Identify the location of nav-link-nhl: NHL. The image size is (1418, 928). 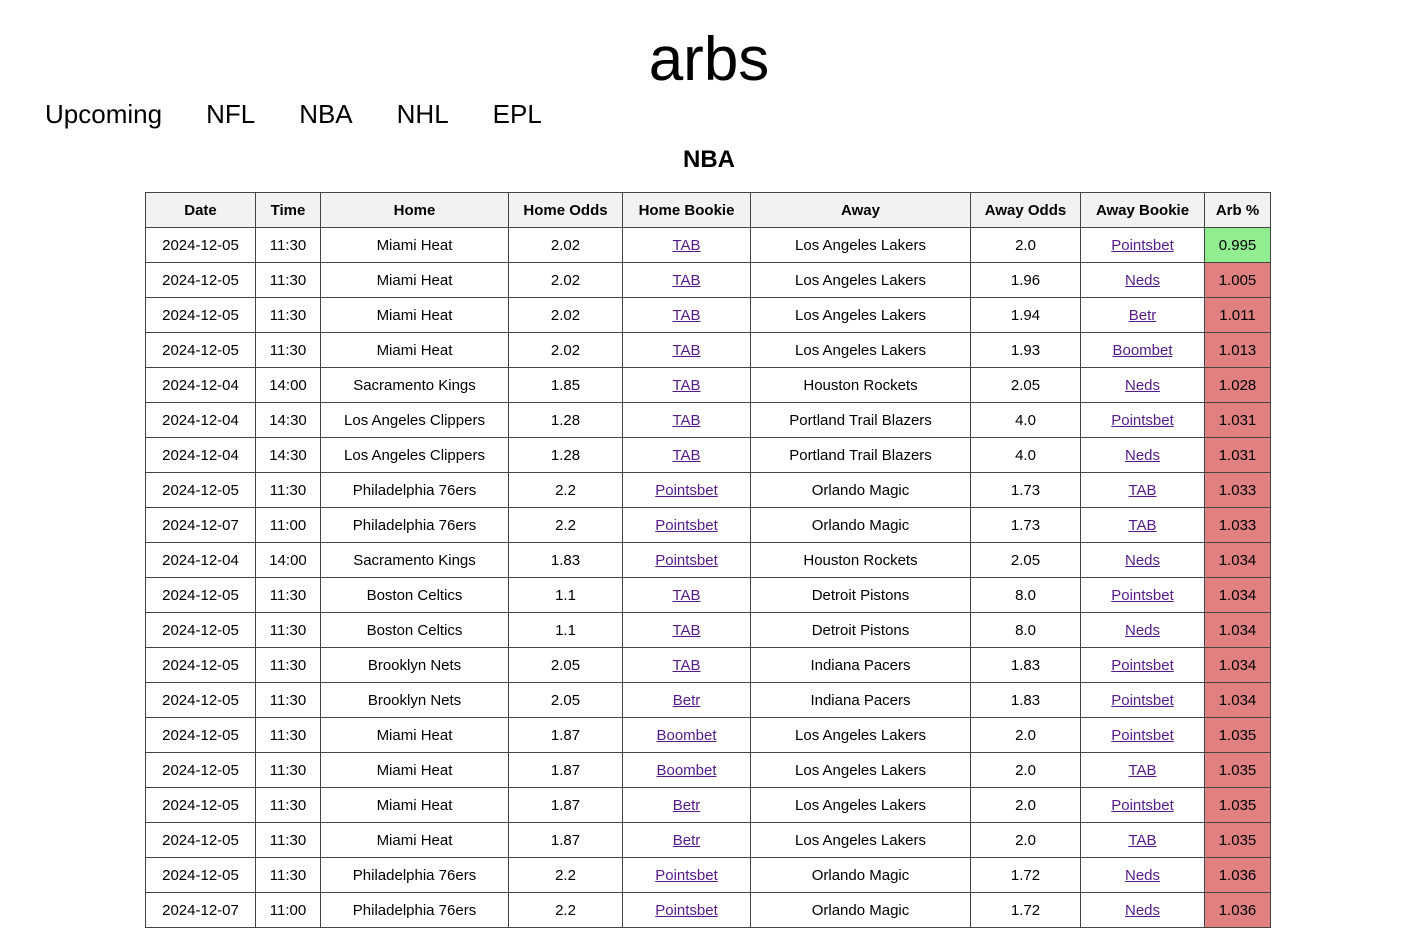
(422, 114).